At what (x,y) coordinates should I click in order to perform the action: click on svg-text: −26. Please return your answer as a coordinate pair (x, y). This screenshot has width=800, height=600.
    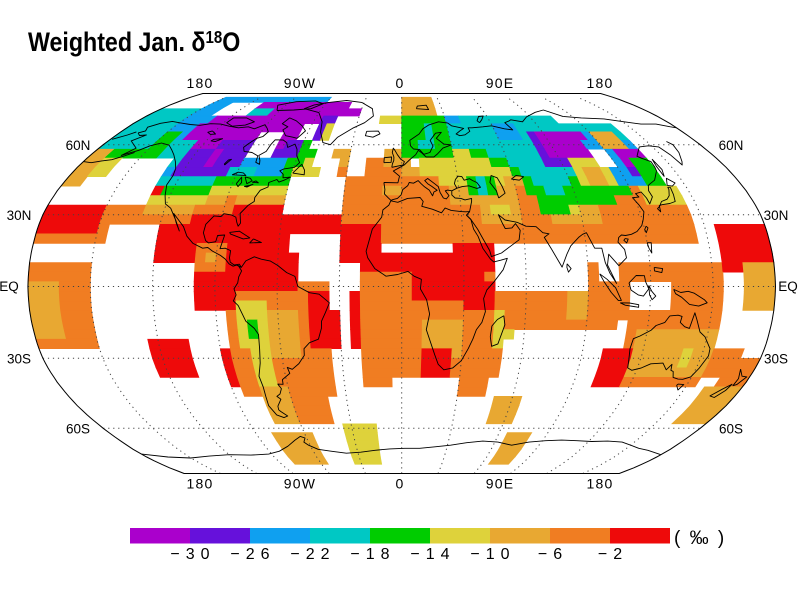
    Looking at the image, I should click on (252, 554).